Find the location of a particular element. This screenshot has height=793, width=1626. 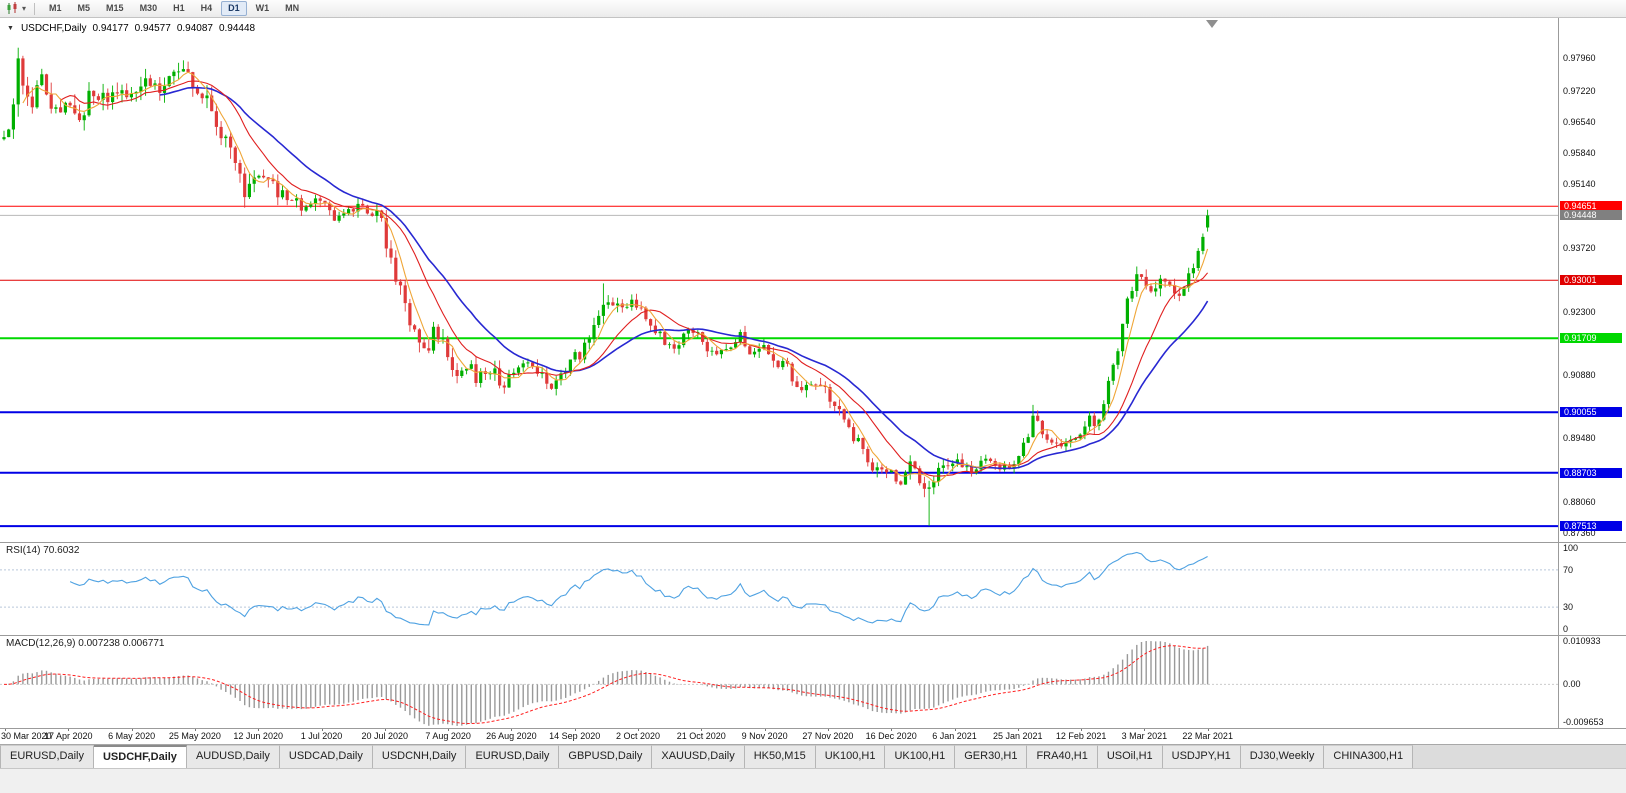

price-axis-label: 0.95840 is located at coordinates (1579, 153).